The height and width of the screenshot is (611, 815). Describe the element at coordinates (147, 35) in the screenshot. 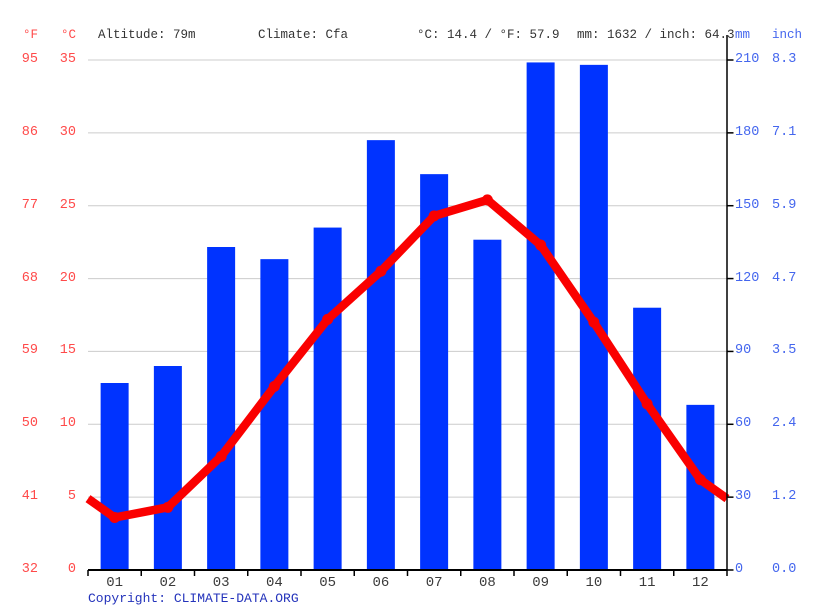

I see `altitude-label: Altitude: 79m` at that location.